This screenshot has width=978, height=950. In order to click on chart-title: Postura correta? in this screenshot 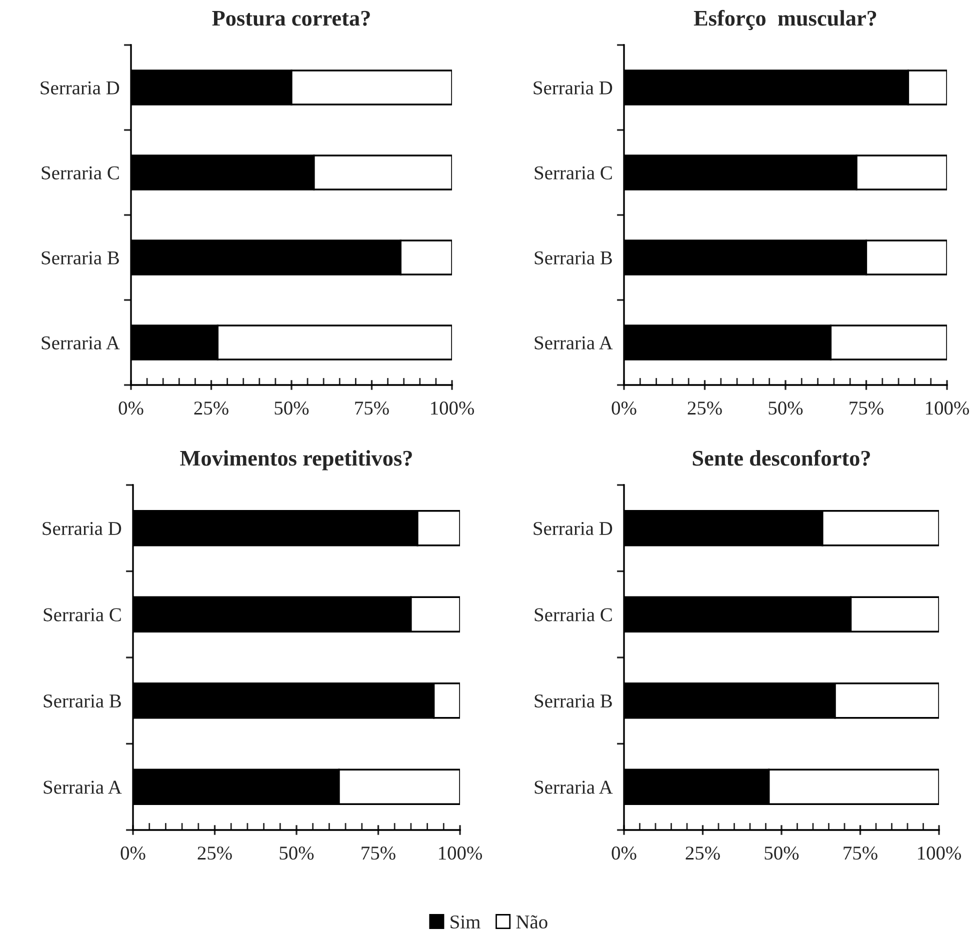, I will do `click(291, 18)`.